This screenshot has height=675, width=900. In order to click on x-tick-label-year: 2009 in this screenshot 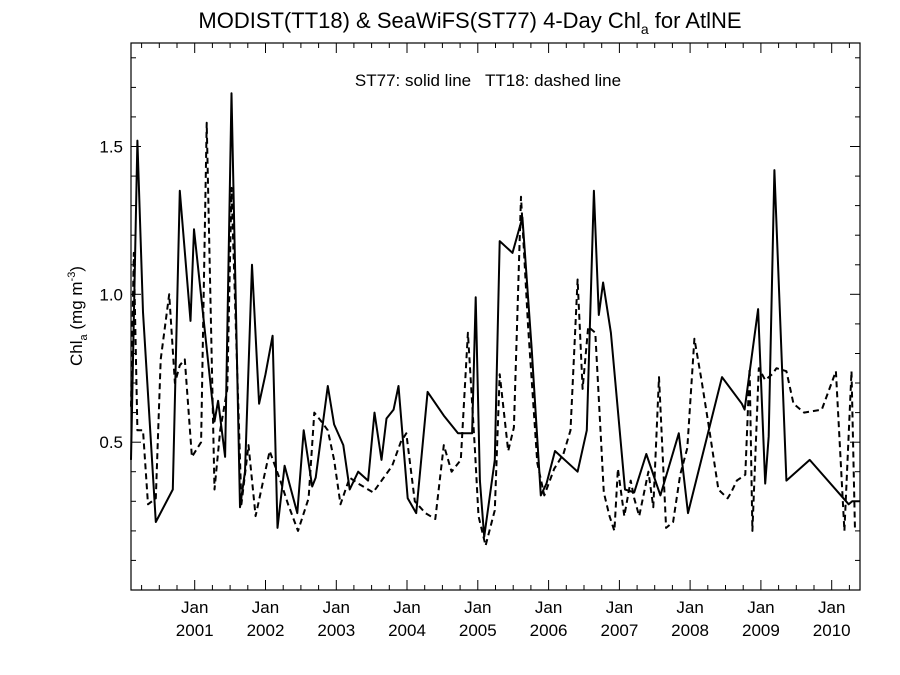, I will do `click(761, 630)`.